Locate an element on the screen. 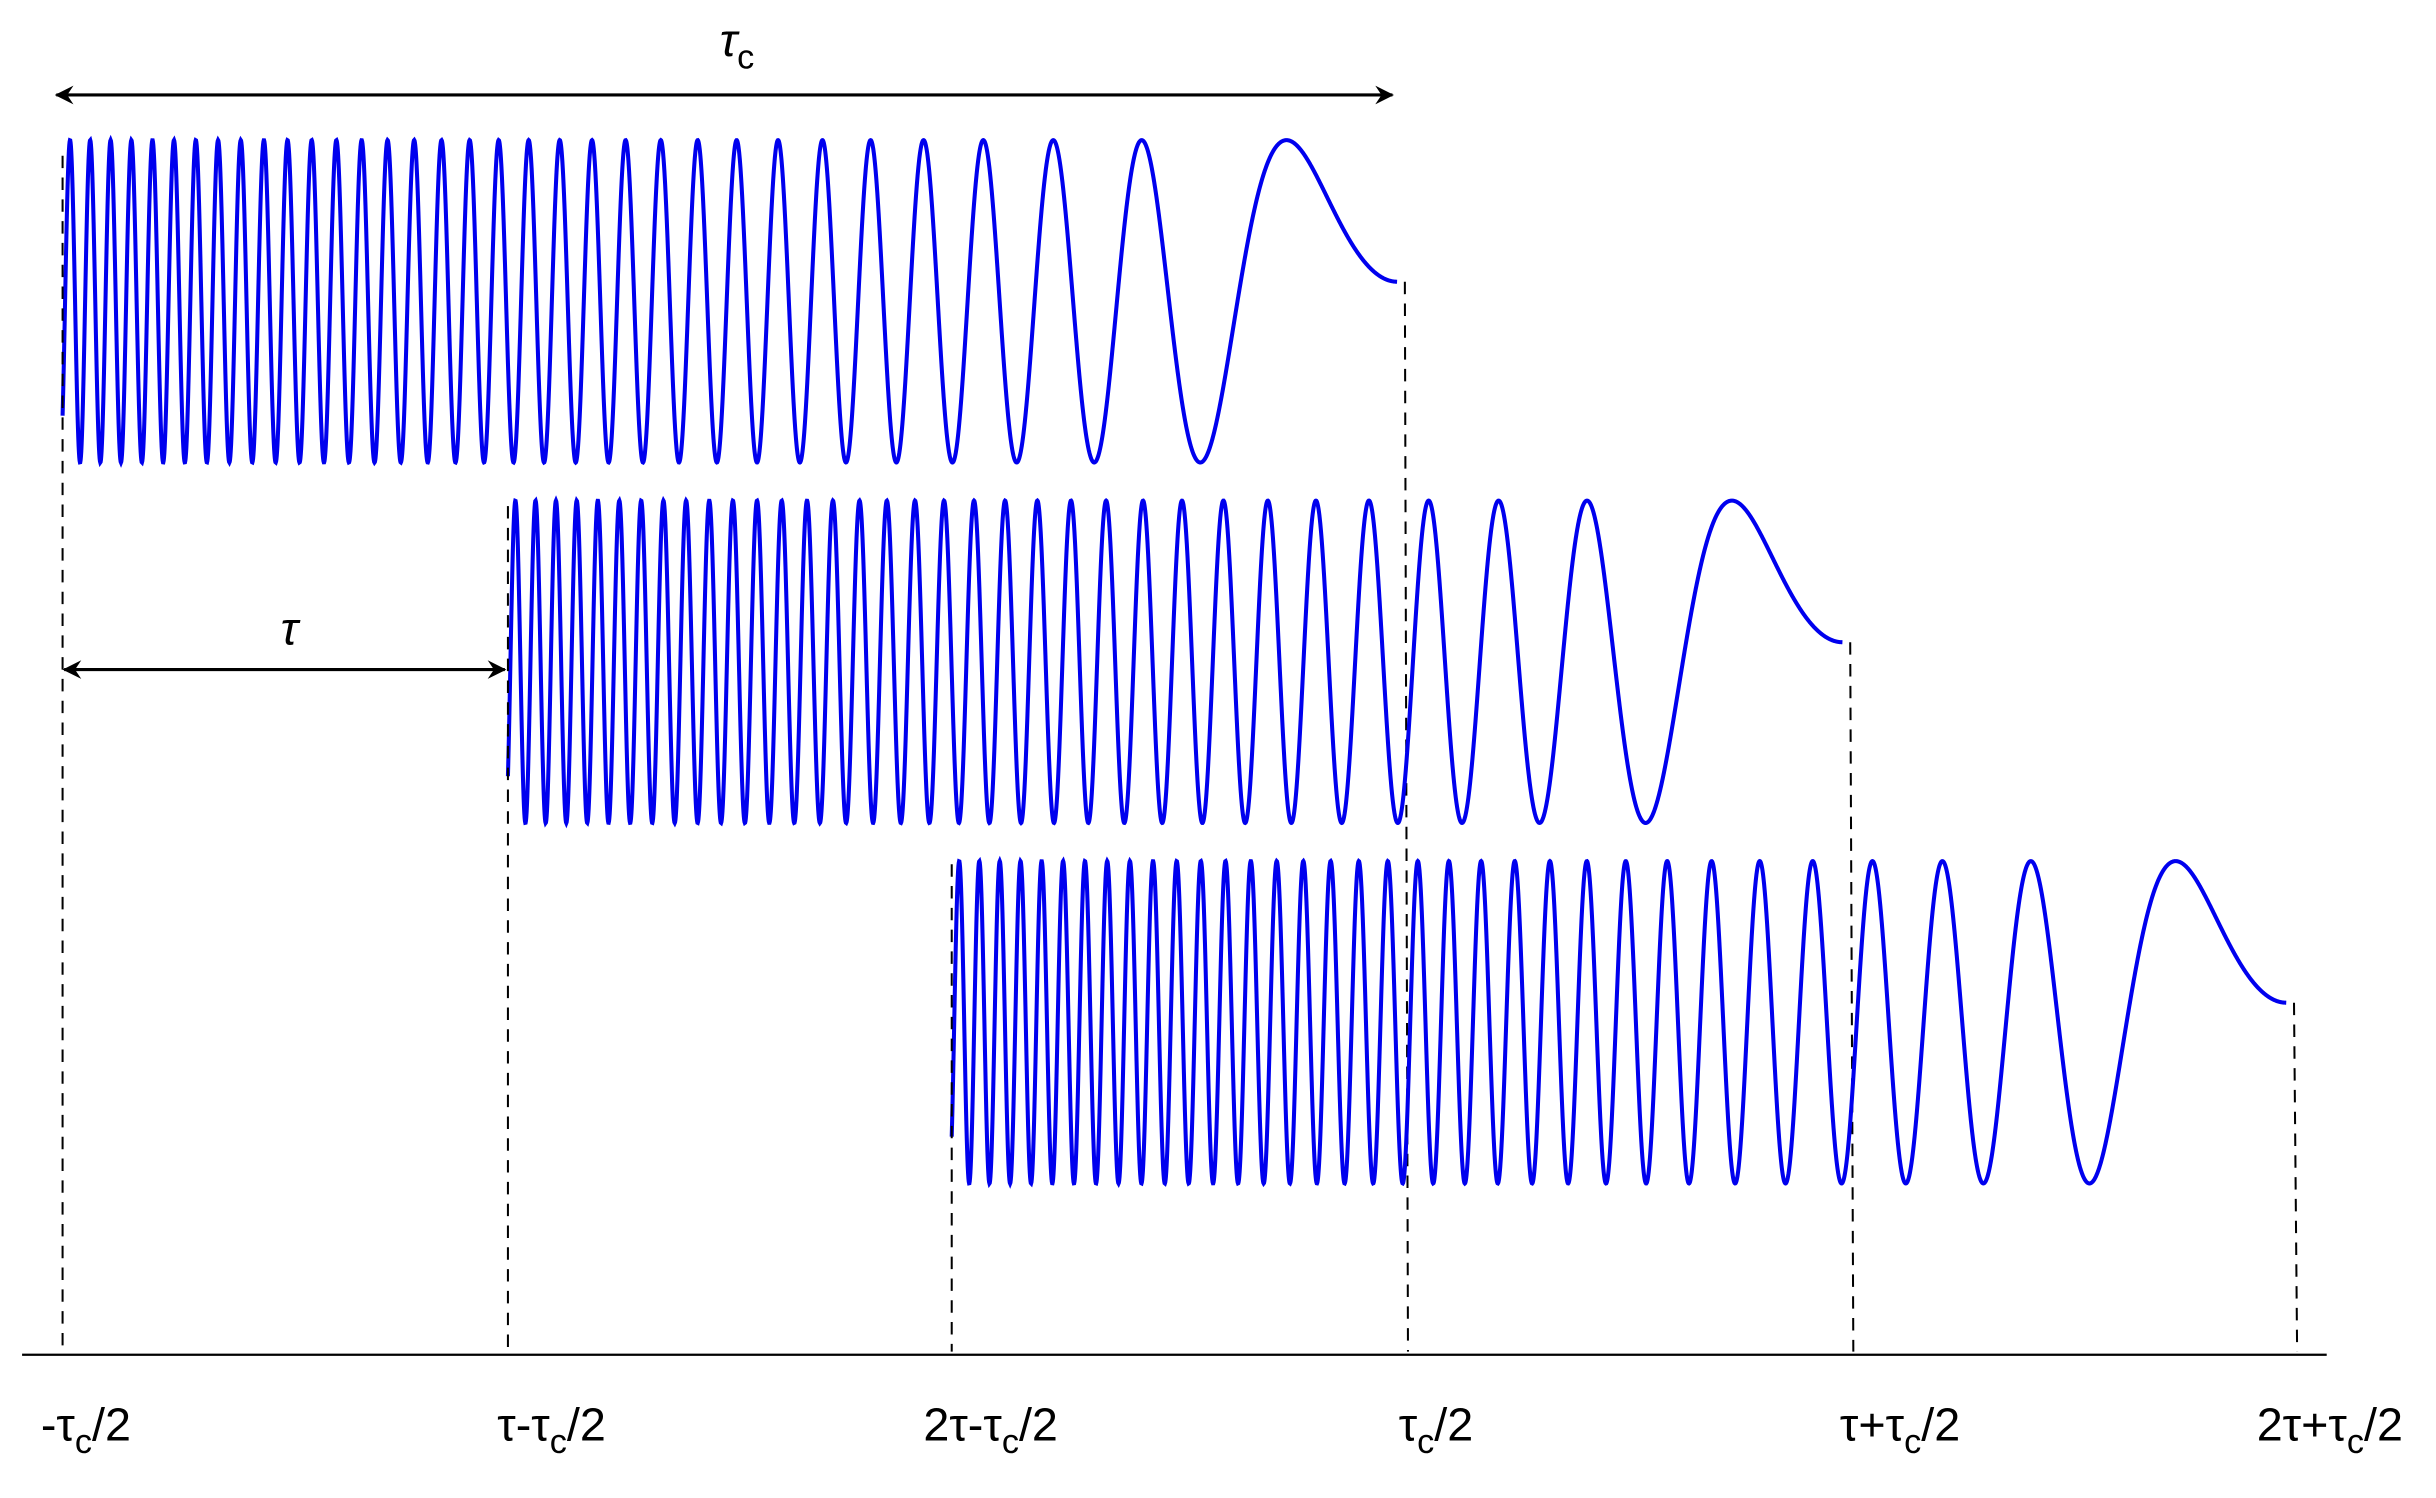 This screenshot has height=1498, width=2436. axis-label: 2τ+τc/2 is located at coordinates (2330, 1429).